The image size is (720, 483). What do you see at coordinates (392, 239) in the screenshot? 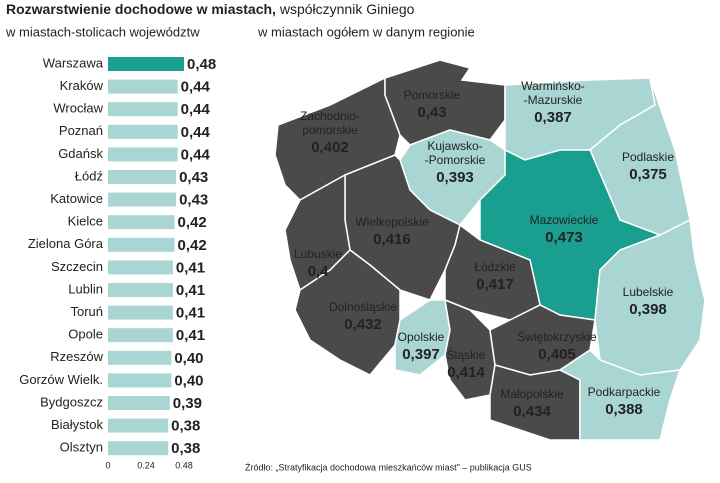
I see `region-value: 0,416` at bounding box center [392, 239].